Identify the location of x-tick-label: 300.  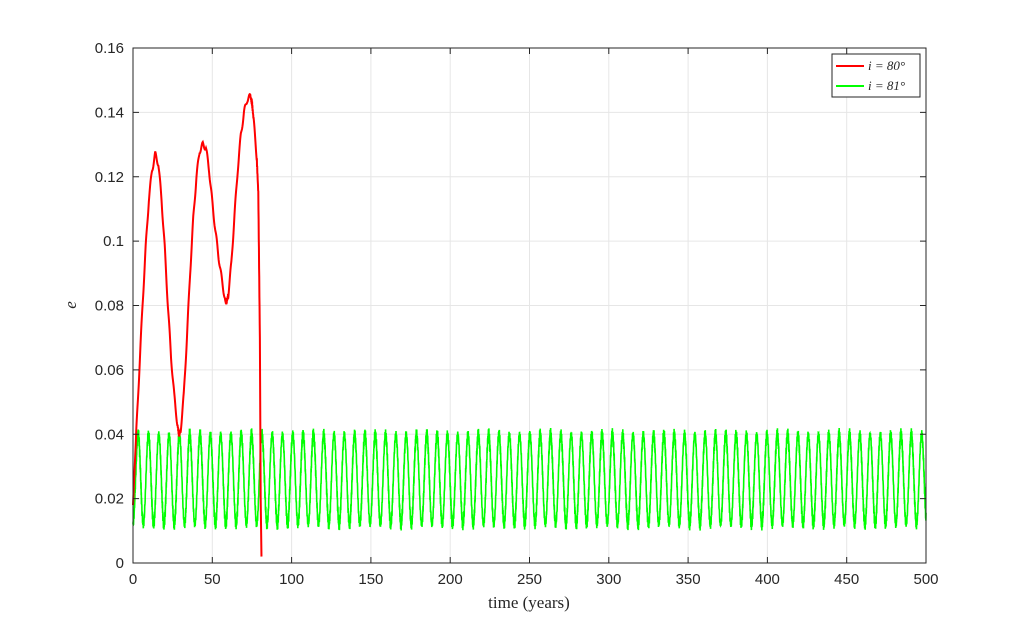
(608, 579).